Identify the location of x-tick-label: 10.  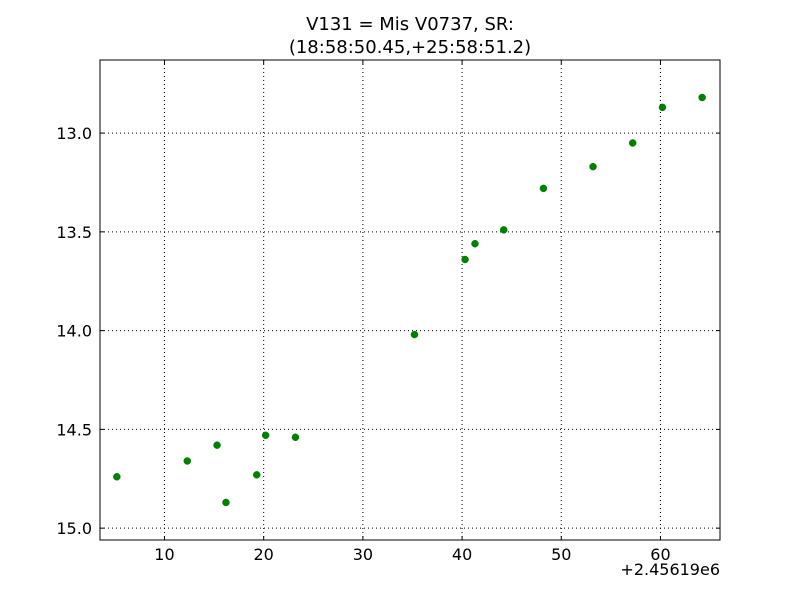
(164, 554).